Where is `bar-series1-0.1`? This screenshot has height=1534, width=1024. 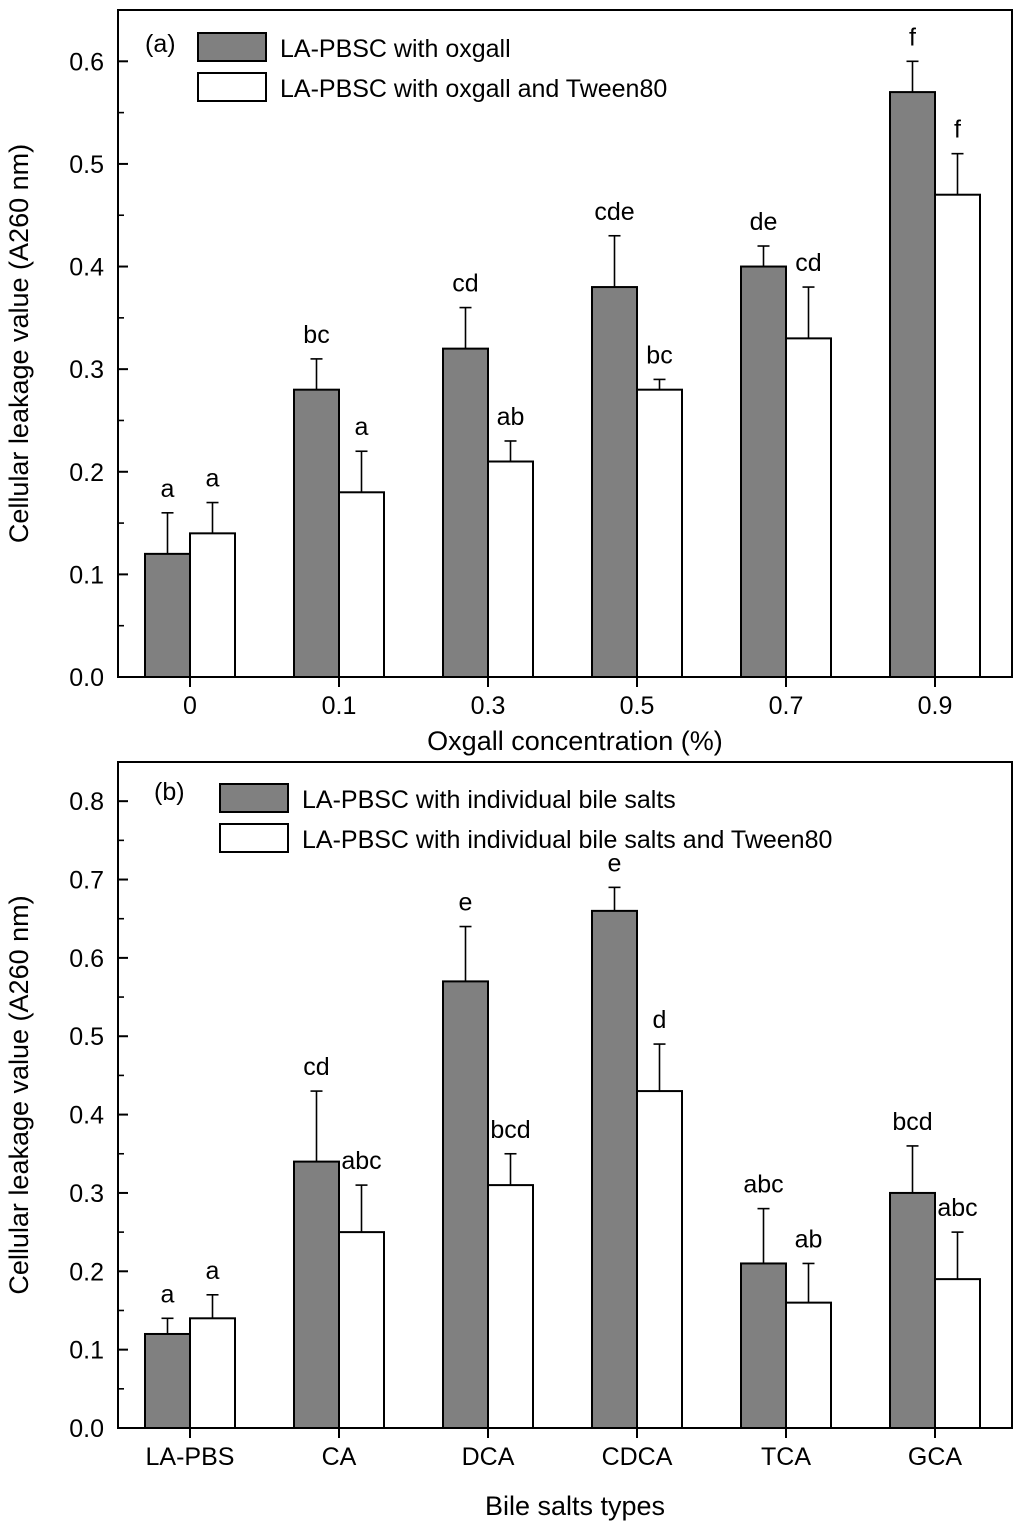
bar-series1-0.1 is located at coordinates (316, 533).